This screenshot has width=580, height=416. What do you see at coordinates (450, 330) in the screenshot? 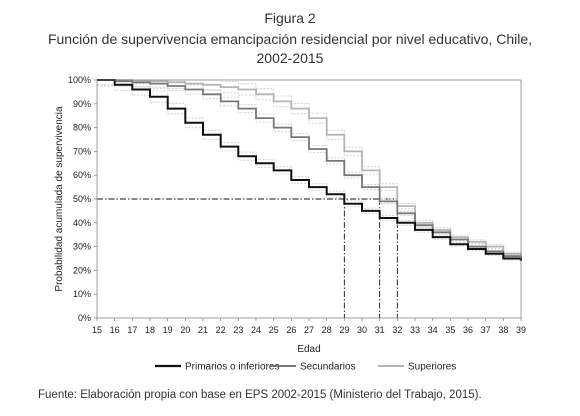
I see `x-tick-label: 35` at bounding box center [450, 330].